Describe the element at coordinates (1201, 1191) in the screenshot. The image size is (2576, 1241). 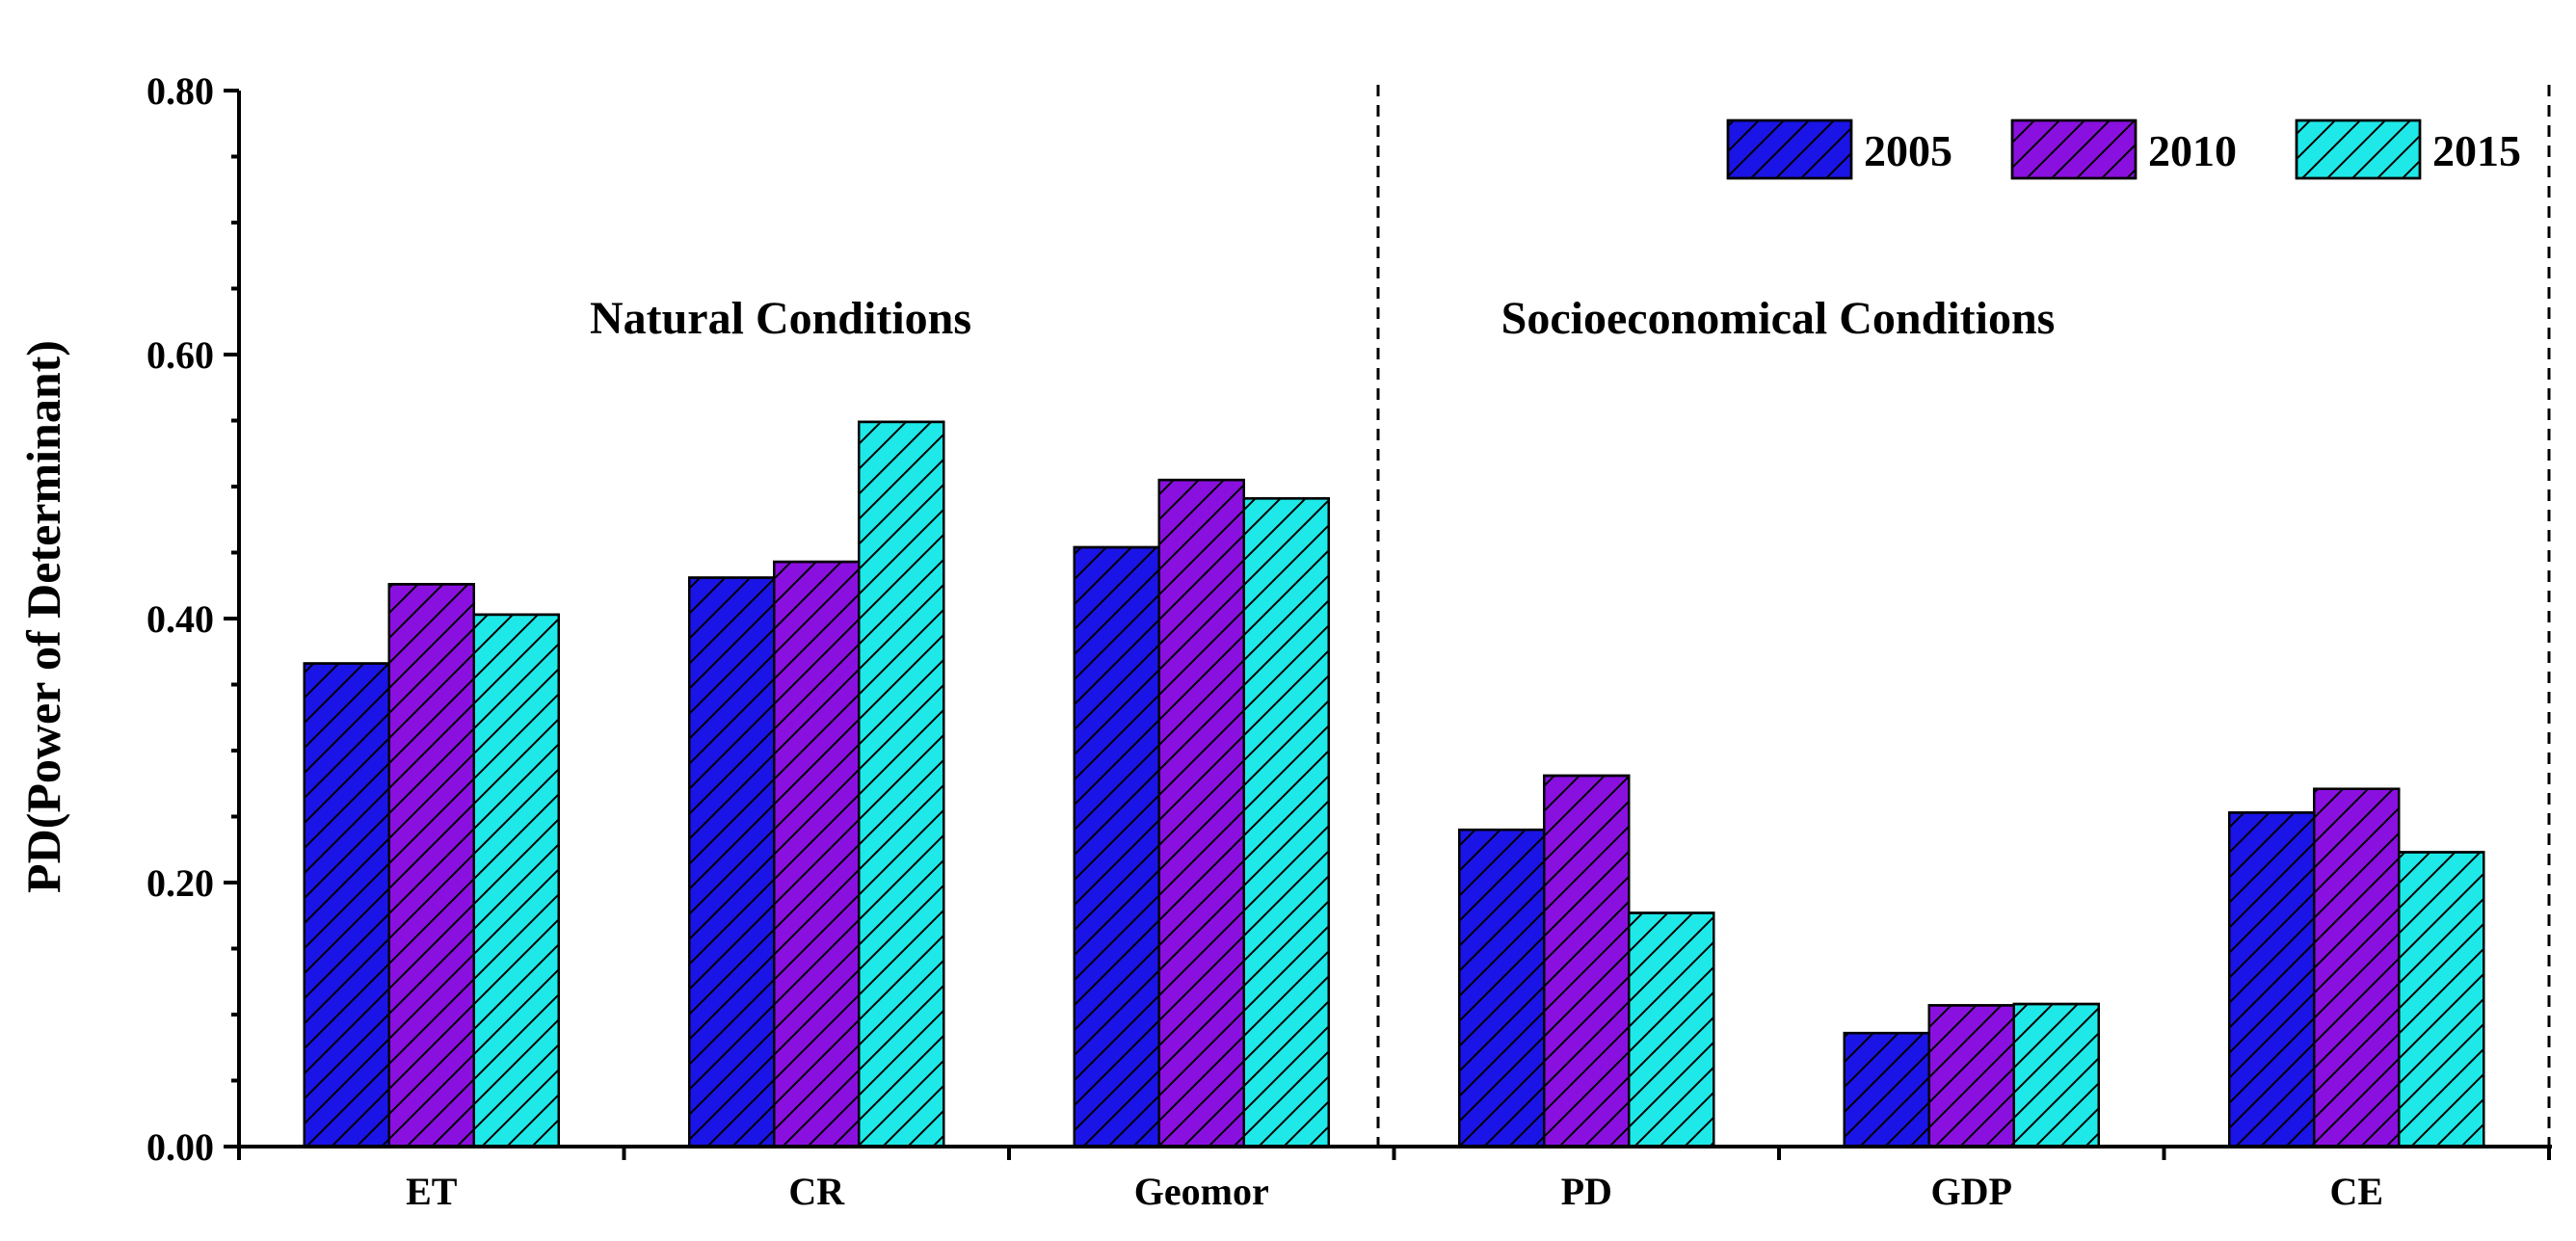
I see `x-tick-label-geomor: Geomor` at that location.